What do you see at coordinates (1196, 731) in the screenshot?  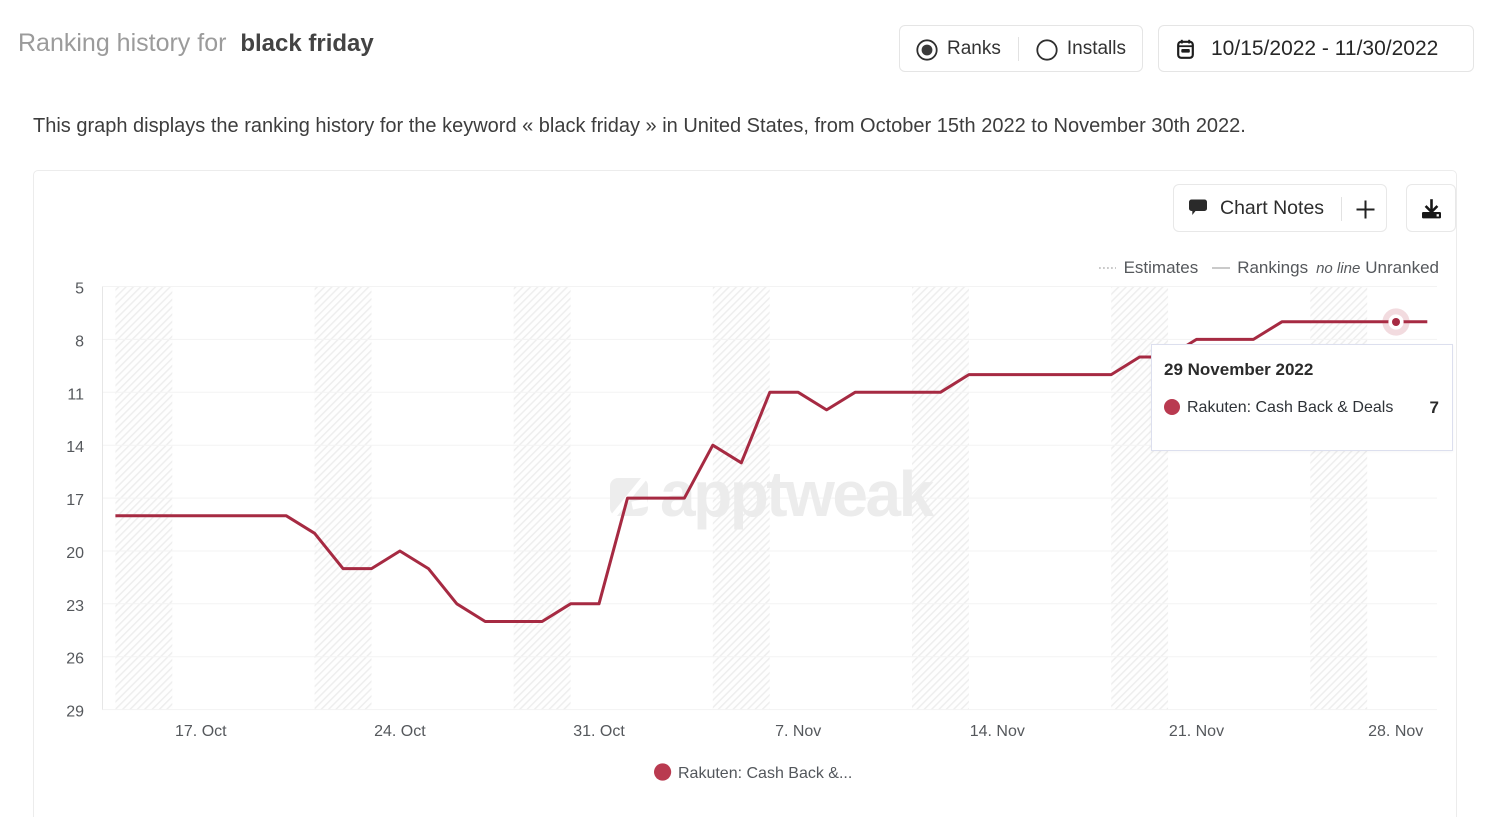 I see `svg-text: 21. Nov` at bounding box center [1196, 731].